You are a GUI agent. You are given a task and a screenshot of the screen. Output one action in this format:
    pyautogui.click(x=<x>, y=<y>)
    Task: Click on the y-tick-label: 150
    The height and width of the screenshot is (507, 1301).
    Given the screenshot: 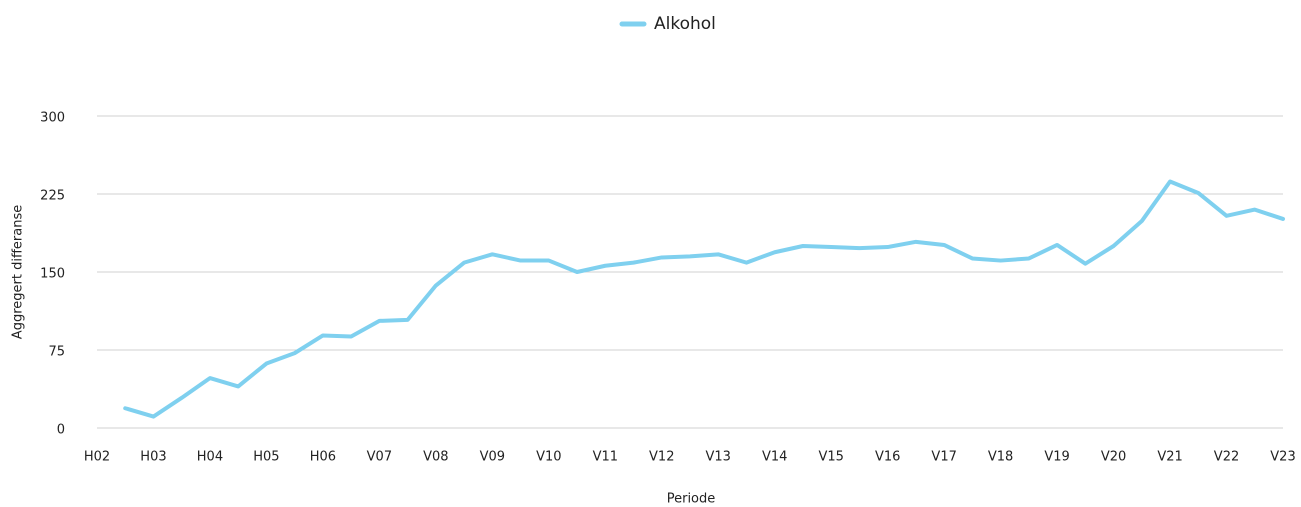 What is the action you would take?
    pyautogui.click(x=52, y=274)
    